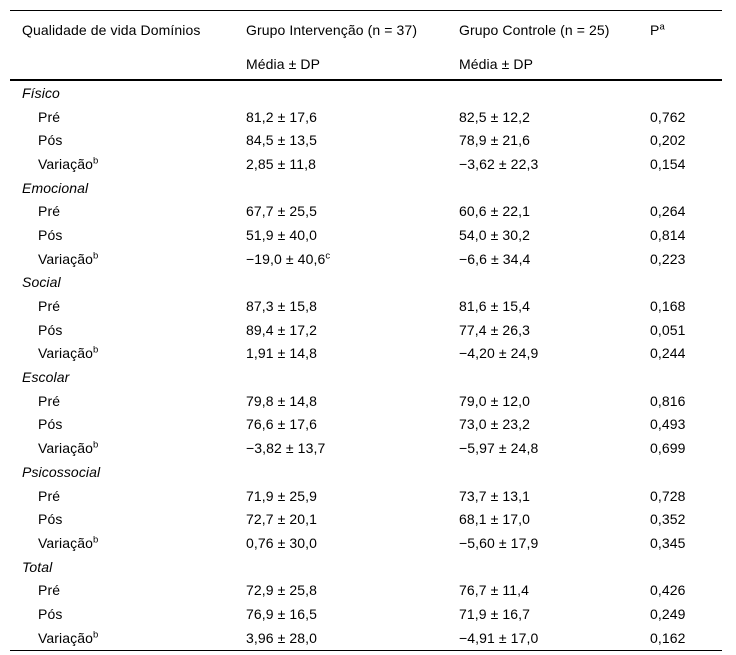  What do you see at coordinates (668, 116) in the screenshot?
I see `p-value-cell: 0,762` at bounding box center [668, 116].